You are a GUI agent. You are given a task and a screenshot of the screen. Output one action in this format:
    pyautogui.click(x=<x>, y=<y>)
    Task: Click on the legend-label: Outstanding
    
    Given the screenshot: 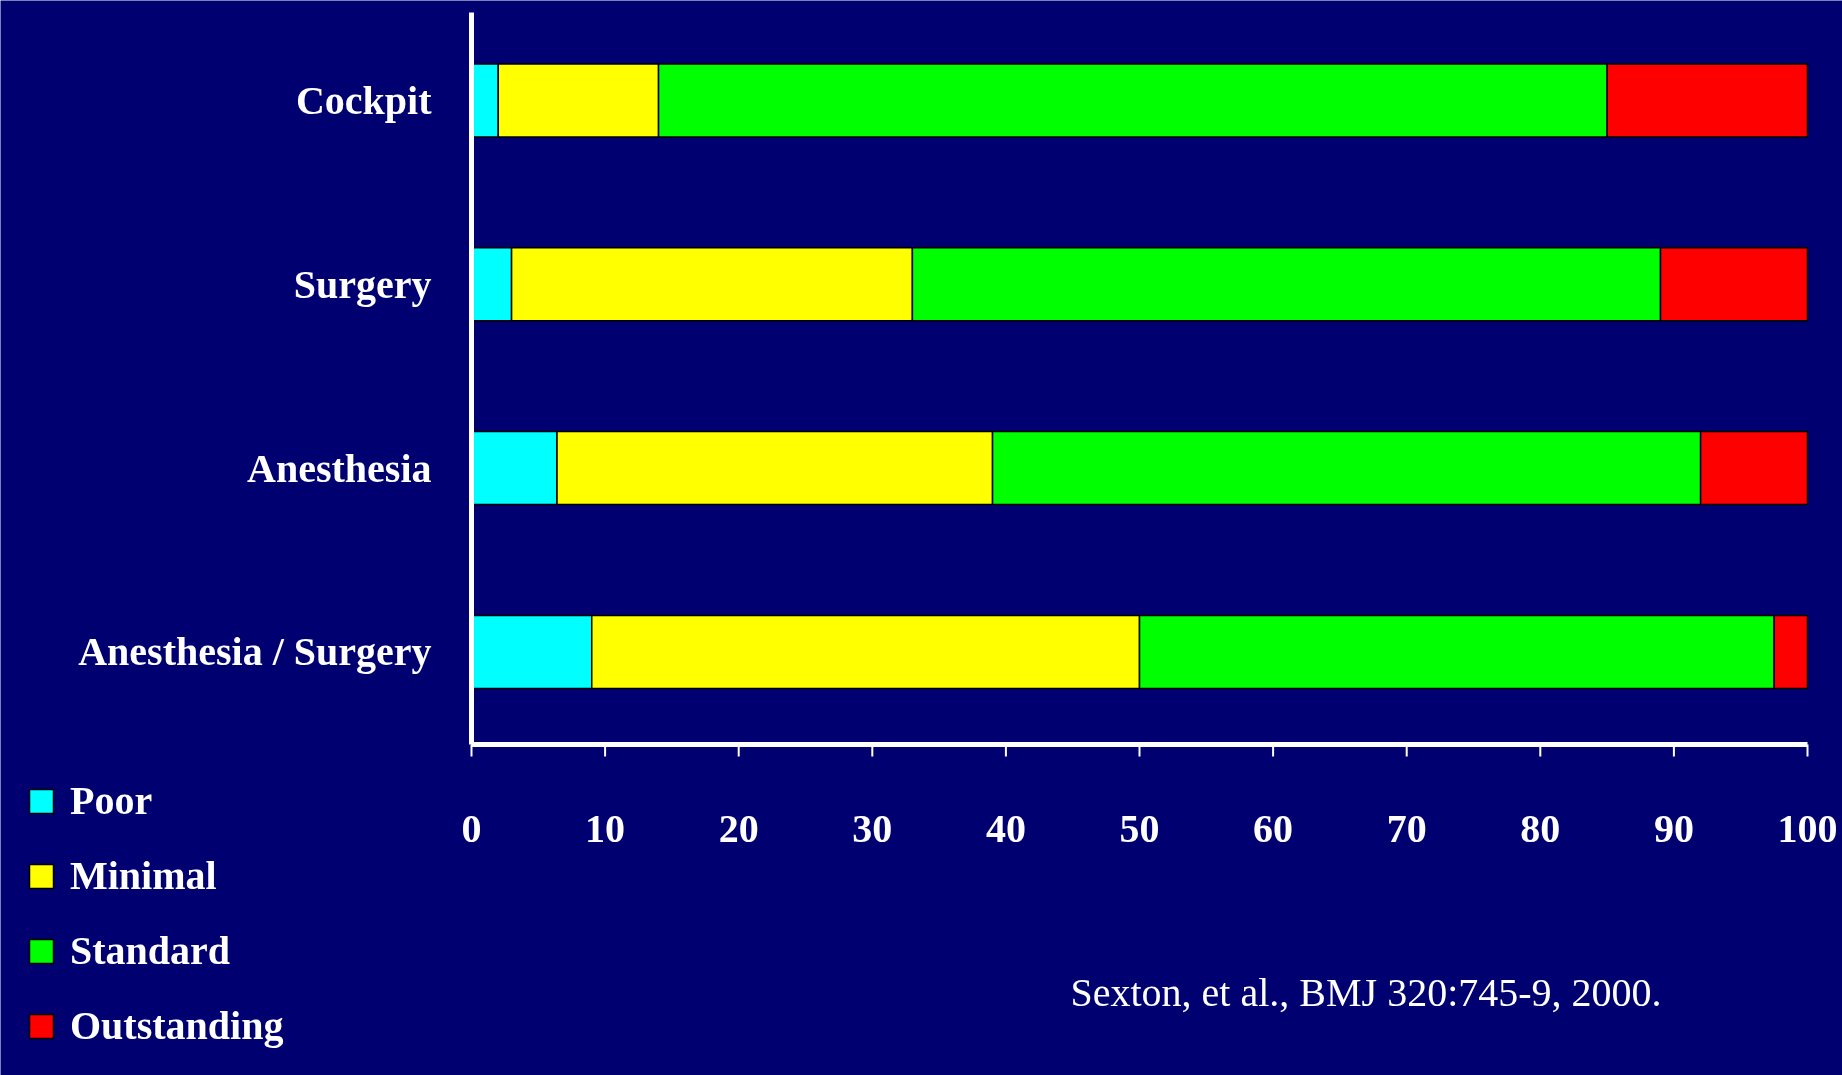 What is the action you would take?
    pyautogui.click(x=177, y=1025)
    